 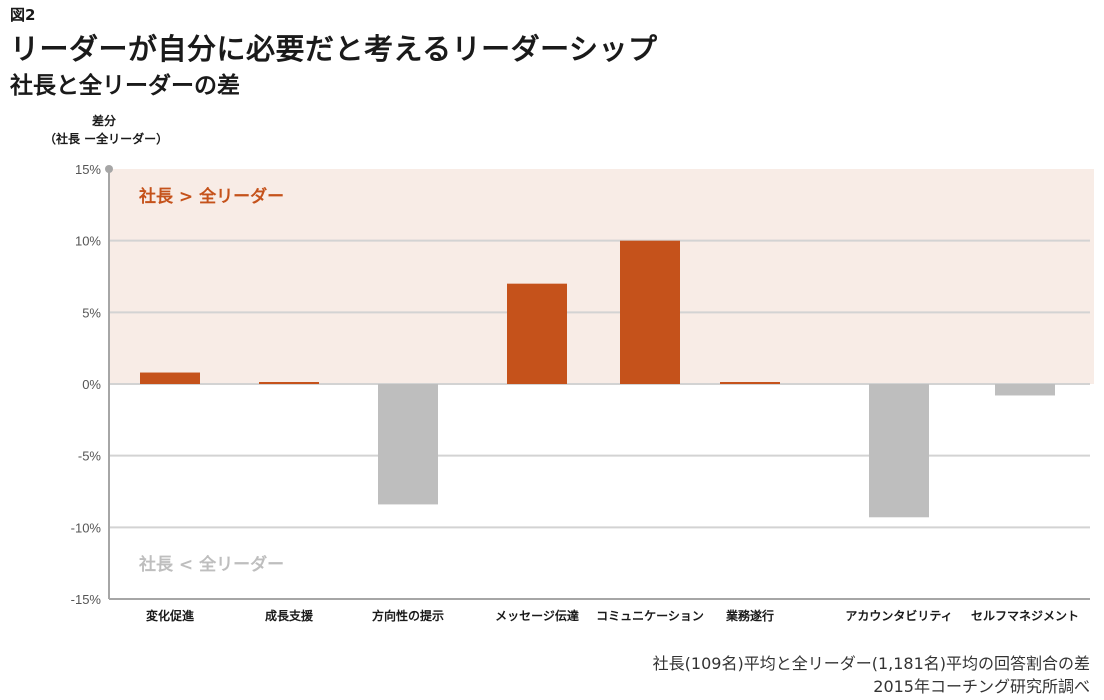 I want to click on y-axis-sublabel: （社長 ー全リーダー）, so click(x=106, y=139).